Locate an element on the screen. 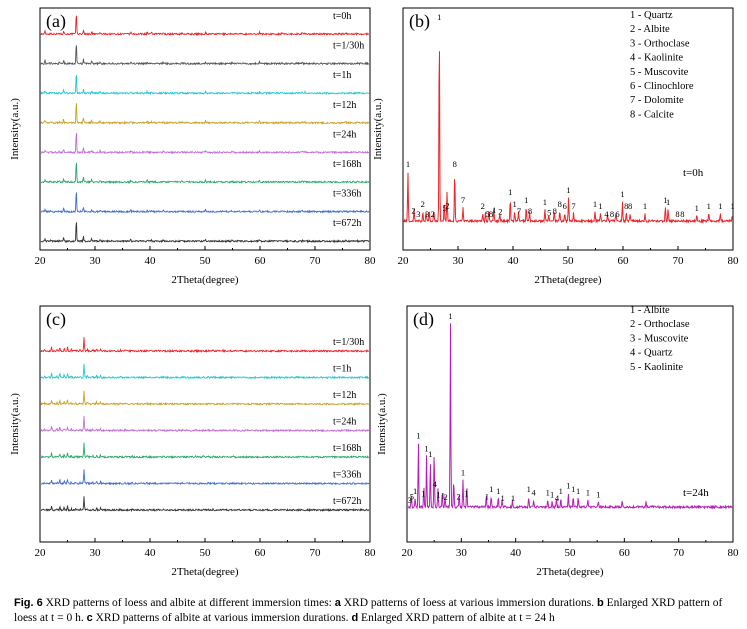 Image resolution: width=747 pixels, height=629 pixels. x-tick-label: 40 is located at coordinates (514, 261).